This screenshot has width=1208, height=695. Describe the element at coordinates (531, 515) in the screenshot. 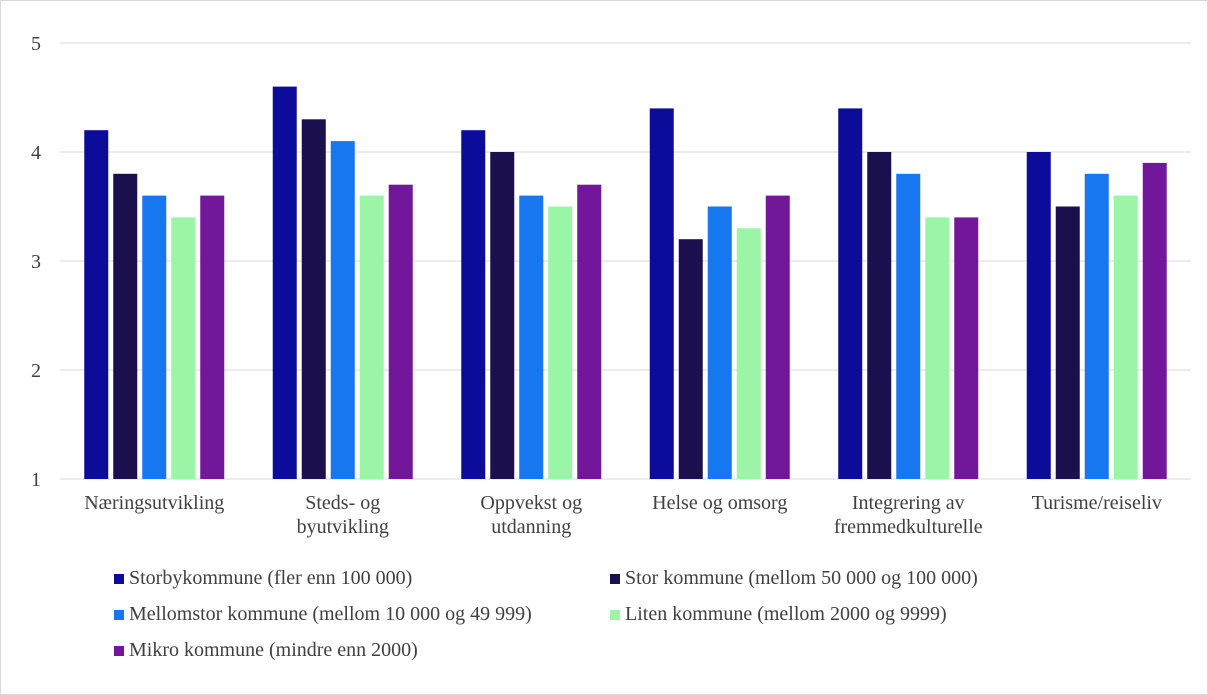

I see `x-tick-label: Oppvekst og utdanning` at that location.